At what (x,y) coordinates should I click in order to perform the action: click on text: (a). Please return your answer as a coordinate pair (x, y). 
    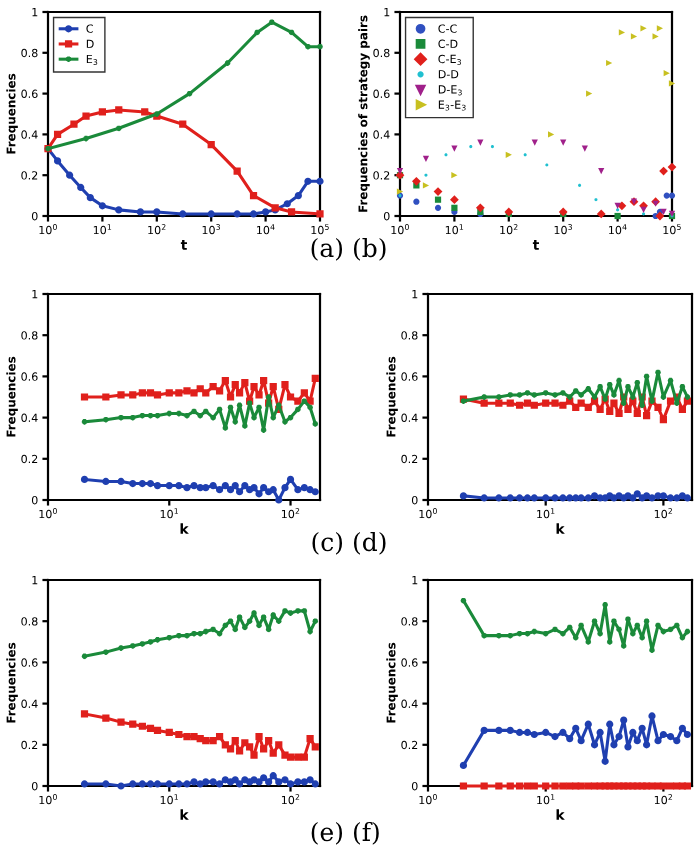
    Looking at the image, I should click on (327, 249).